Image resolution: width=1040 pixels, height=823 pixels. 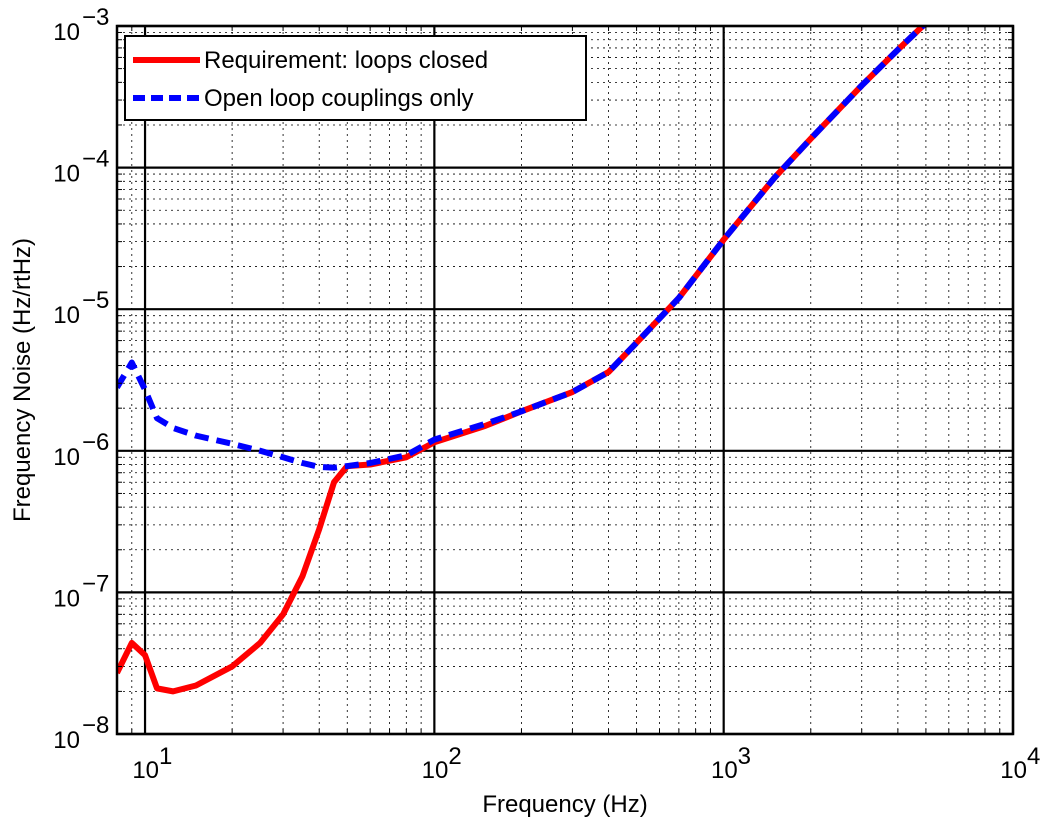 What do you see at coordinates (165, 756) in the screenshot?
I see `x-tick-exponent: 1` at bounding box center [165, 756].